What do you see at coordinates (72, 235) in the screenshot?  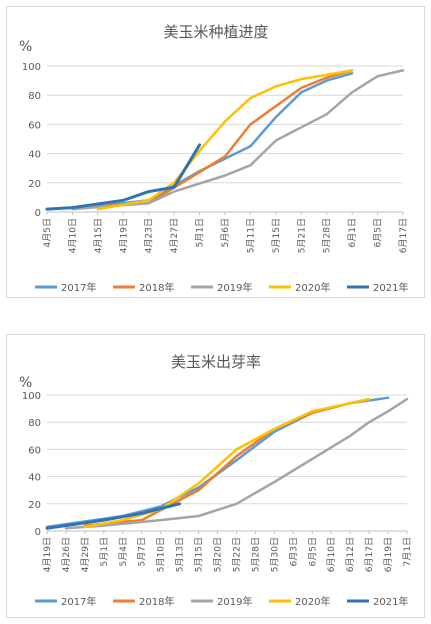 I see `x-tick-label: 4月10日` at bounding box center [72, 235].